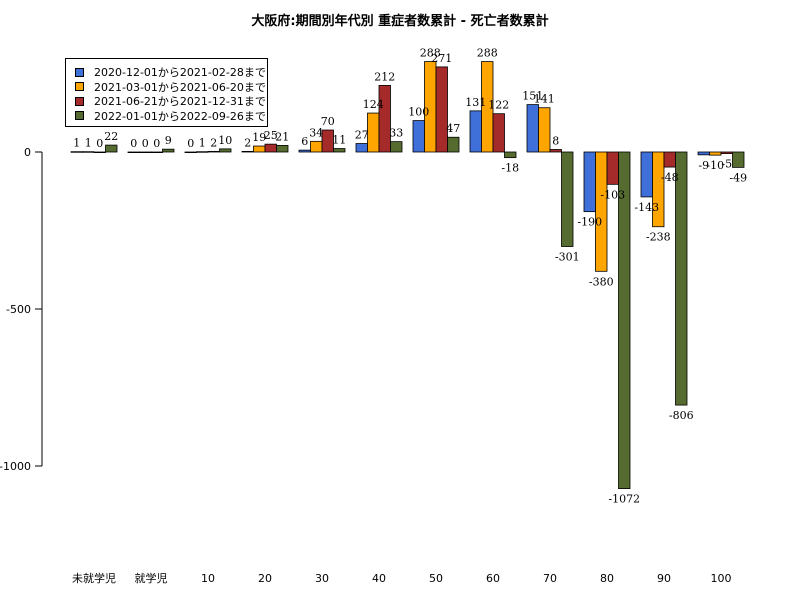 The image size is (800, 600). What do you see at coordinates (225, 140) in the screenshot?
I see `data-label: 10` at bounding box center [225, 140].